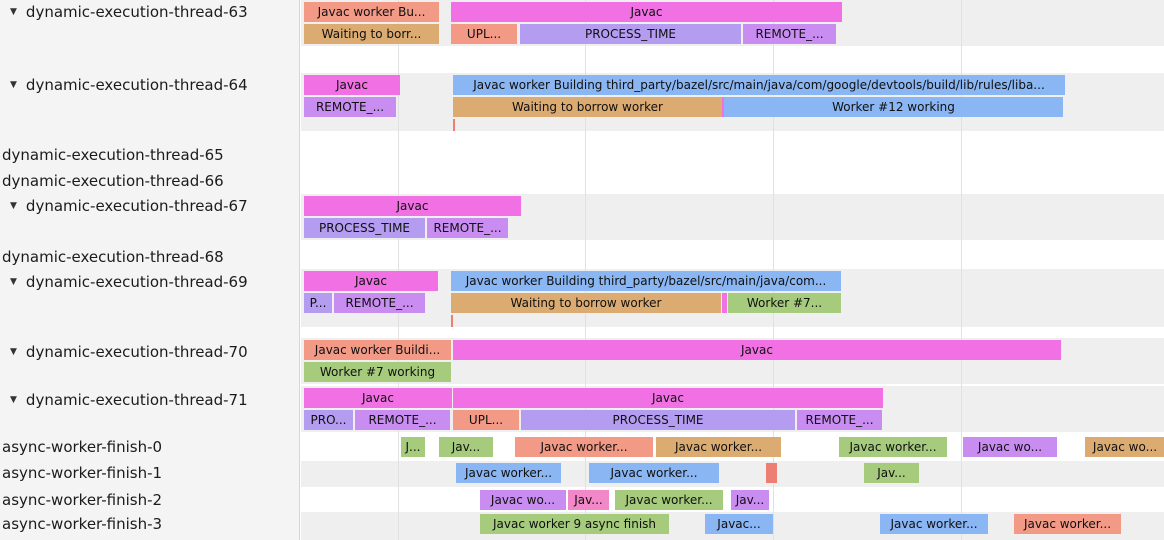  I want to click on thread-label-async-worker-finish-2: async-worker-finish-2, so click(149, 500).